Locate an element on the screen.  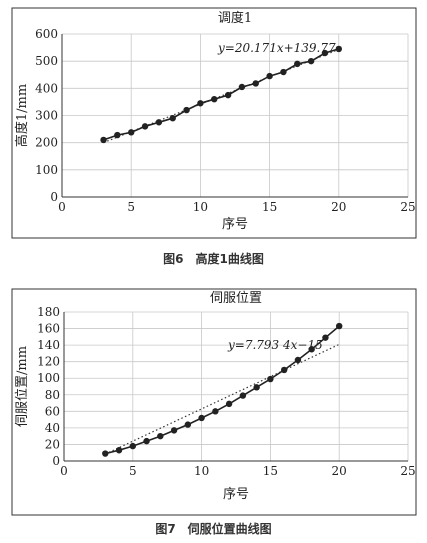
y-tick-label: 500 is located at coordinates (46, 61).